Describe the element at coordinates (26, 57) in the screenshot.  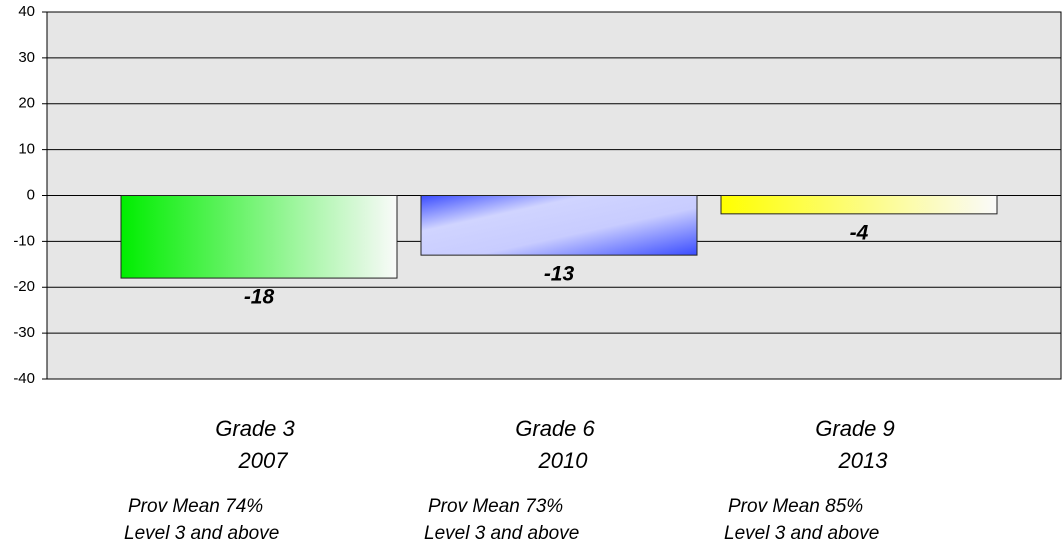
I see `y-tick-label: 30` at that location.